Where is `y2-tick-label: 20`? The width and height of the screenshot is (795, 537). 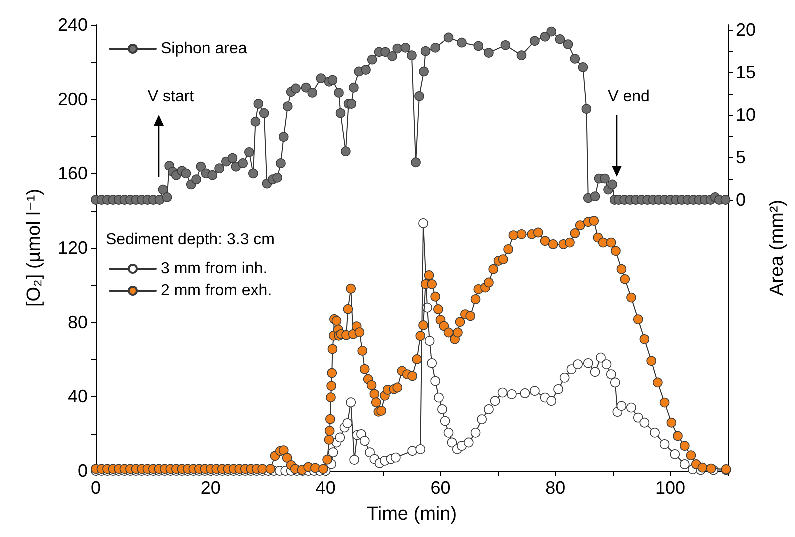 y2-tick-label: 20 is located at coordinates (746, 30).